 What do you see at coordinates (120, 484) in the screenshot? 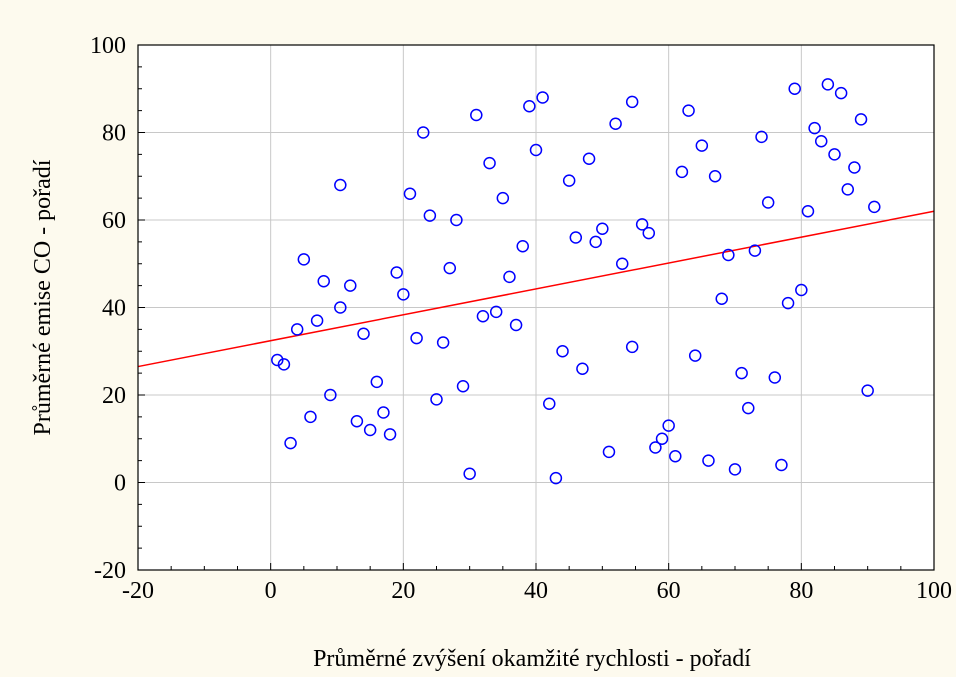
I see `y-tick-label-1: 0` at bounding box center [120, 484].